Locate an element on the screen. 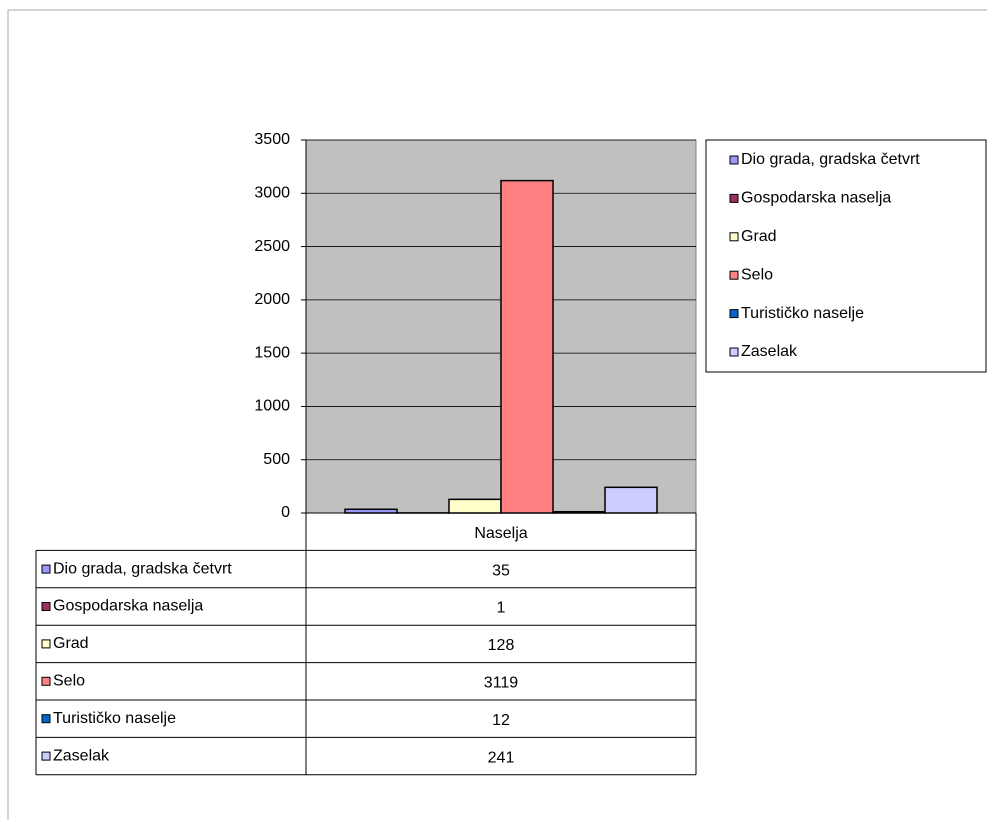 Image resolution: width=987 pixels, height=827 pixels. legend-box is located at coordinates (846, 256).